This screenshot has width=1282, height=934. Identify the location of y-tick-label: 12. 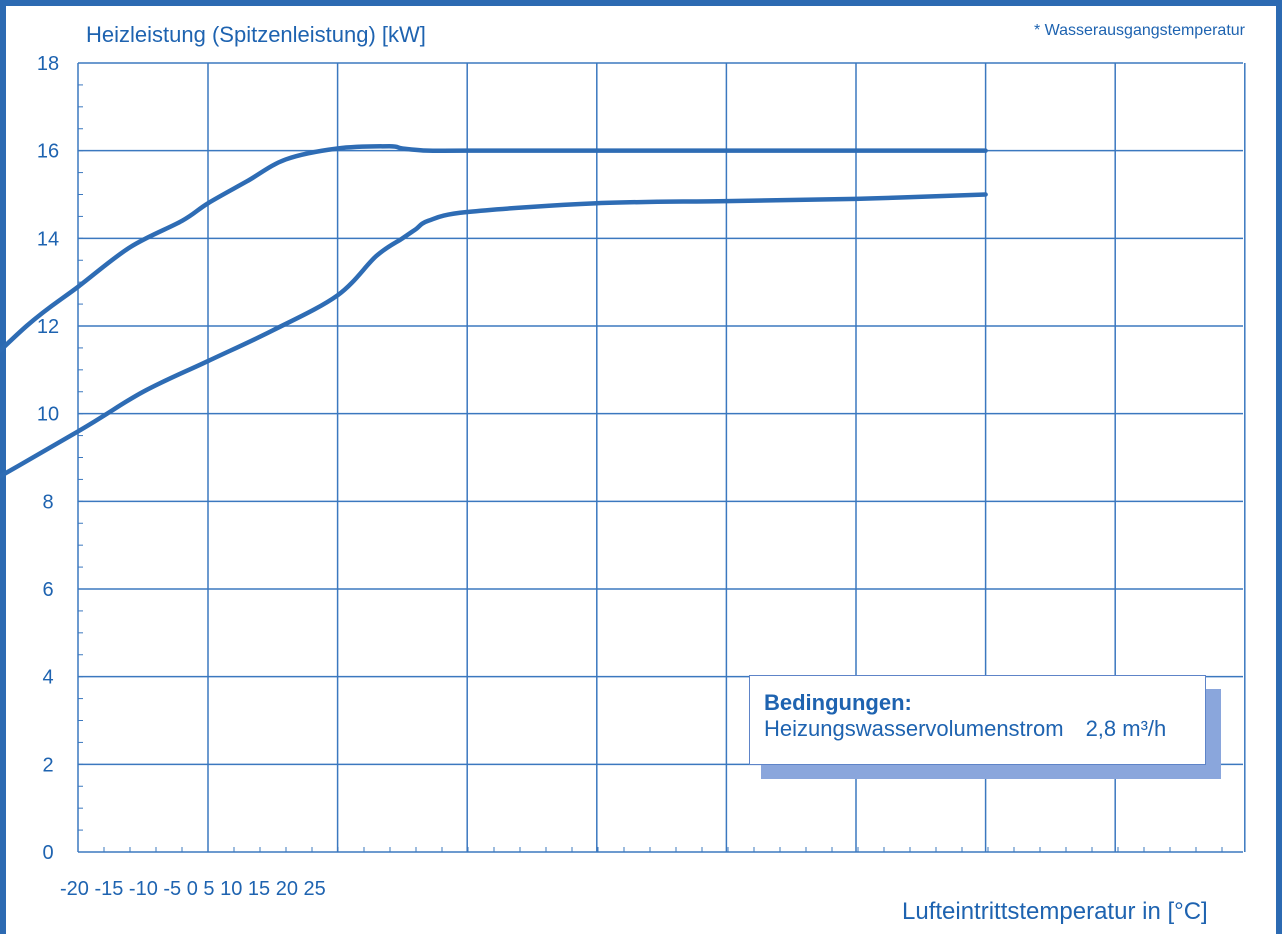
(48, 327).